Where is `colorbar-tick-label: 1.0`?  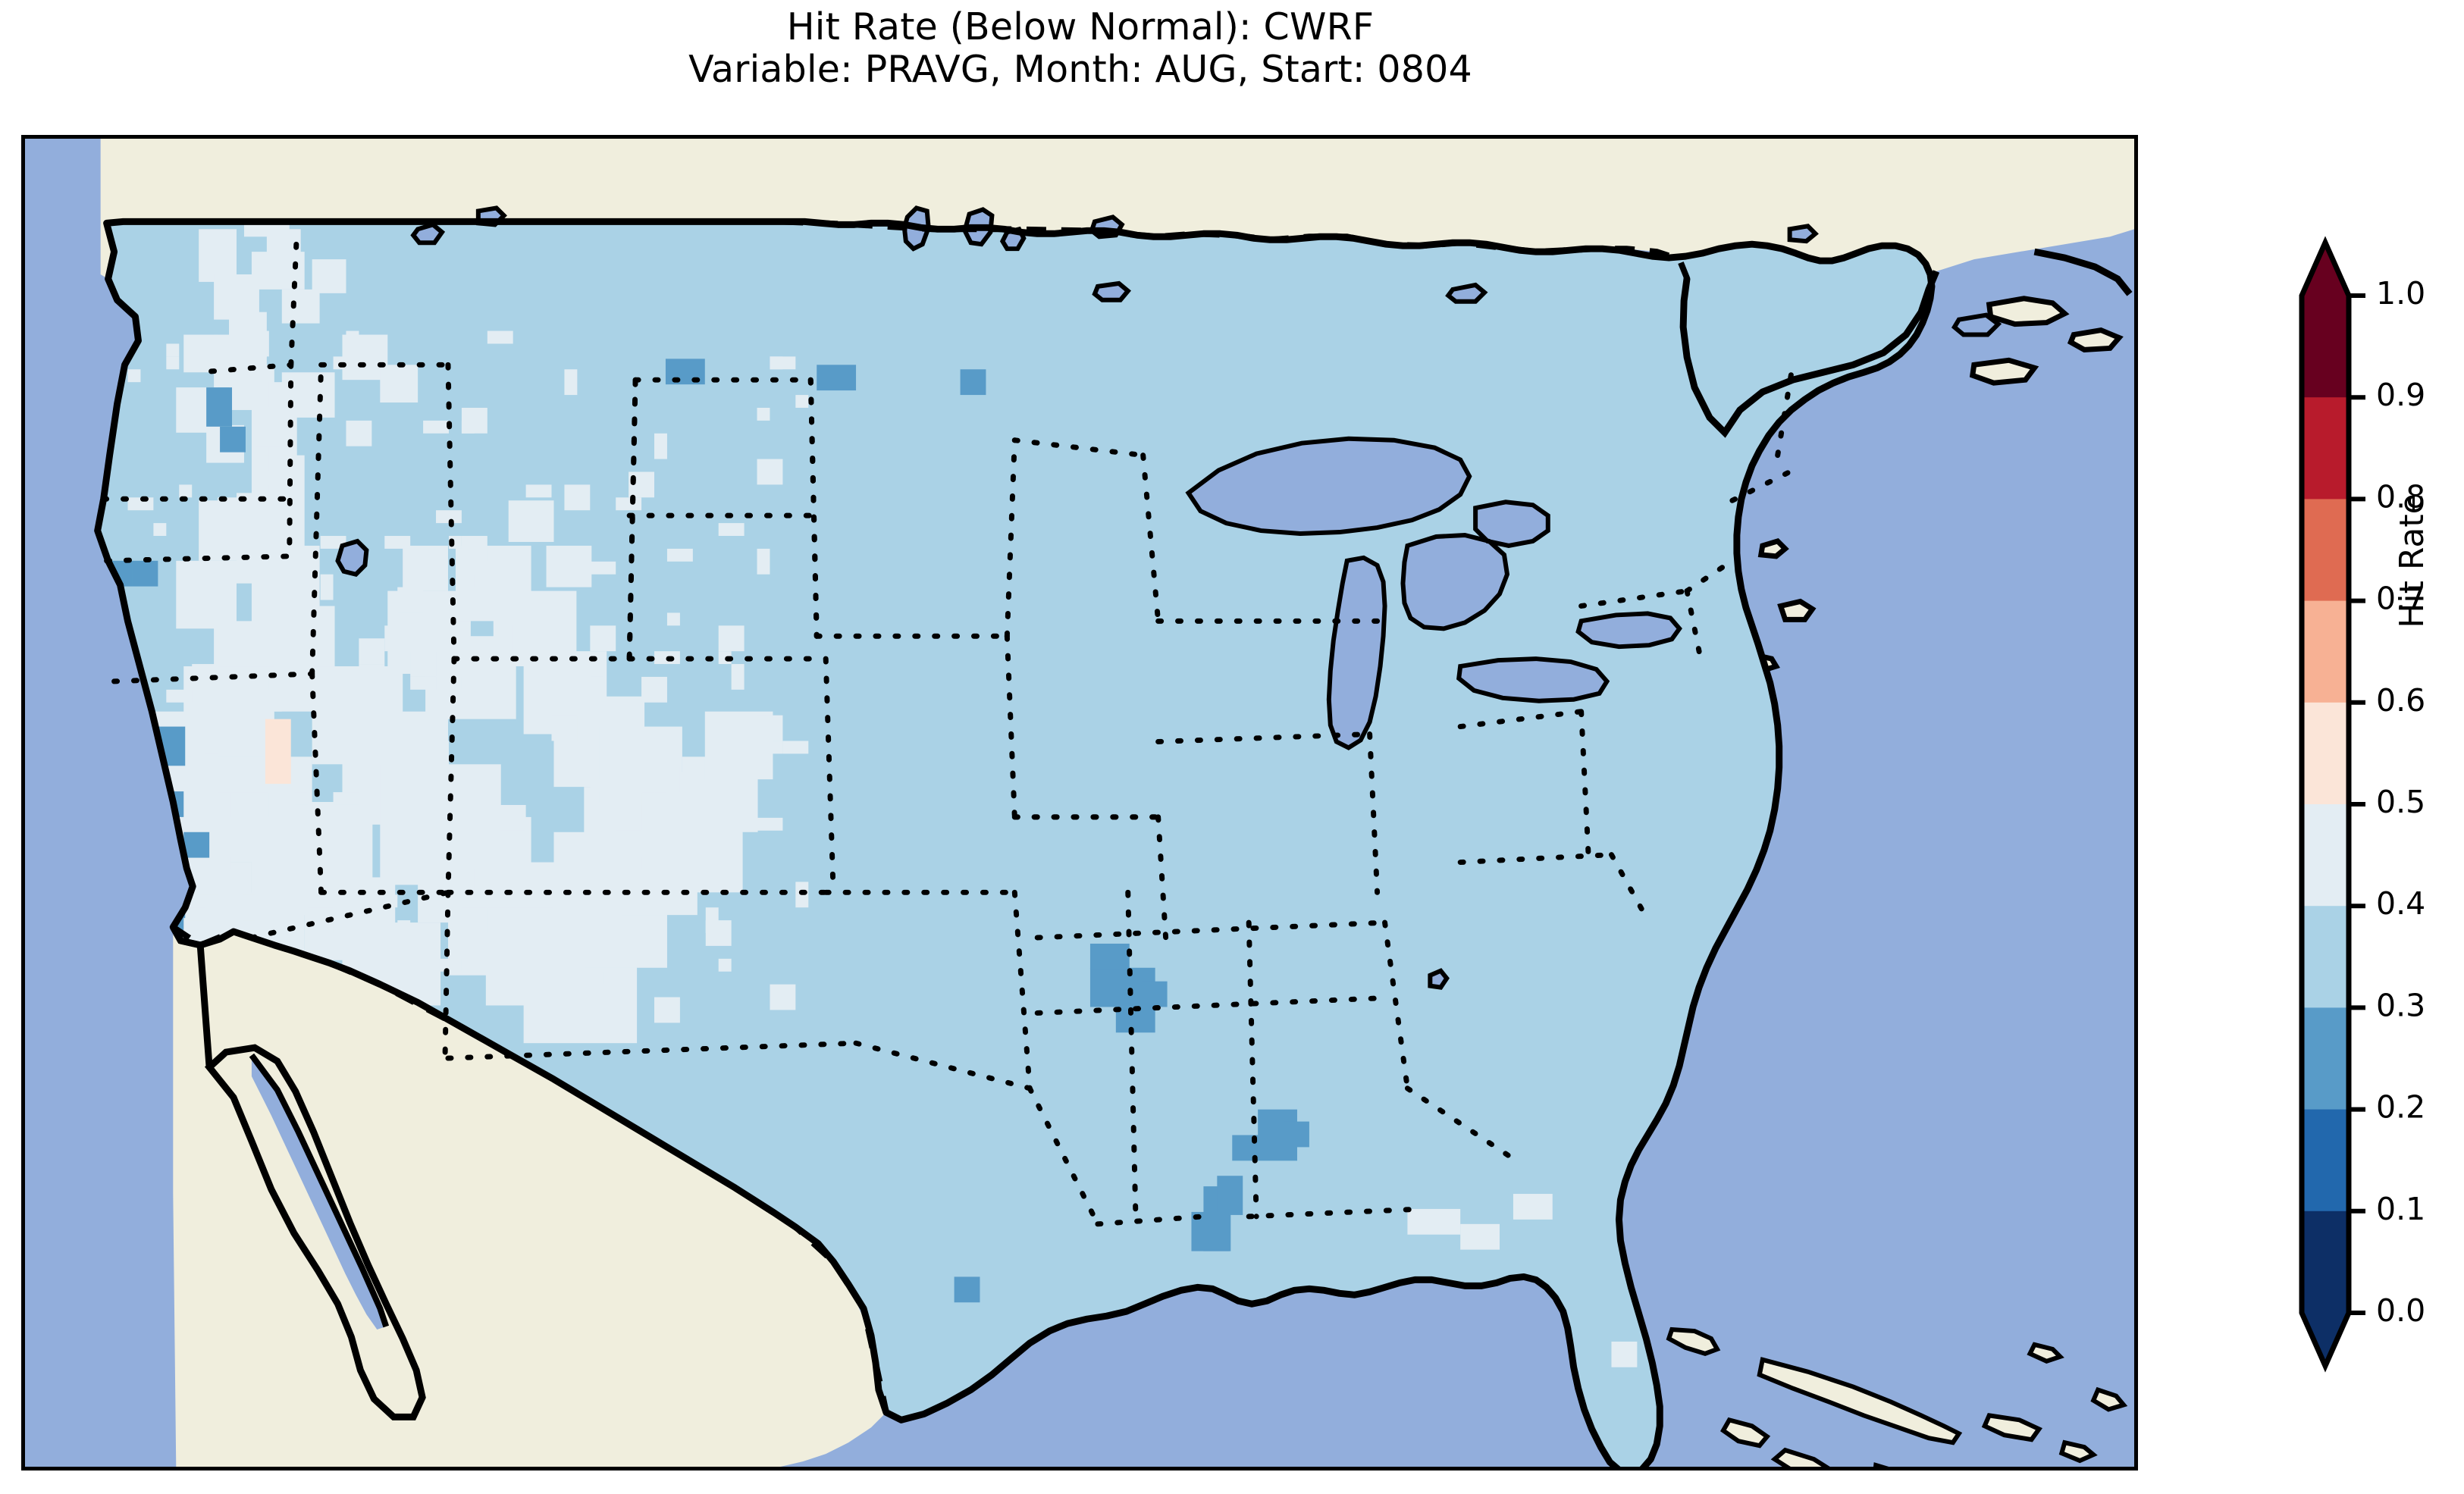
colorbar-tick-label: 1.0 is located at coordinates (2401, 293).